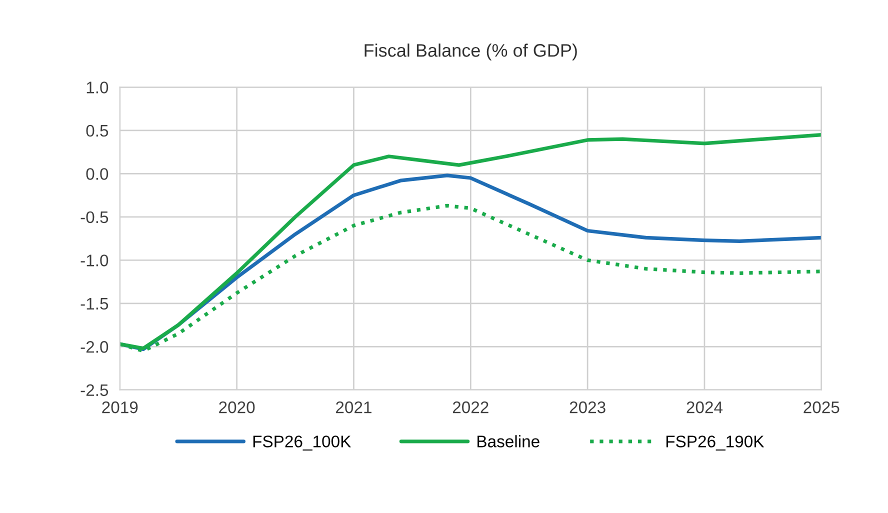 The width and height of the screenshot is (888, 513). Describe the element at coordinates (822, 407) in the screenshot. I see `x-tick-label: 2025` at that location.